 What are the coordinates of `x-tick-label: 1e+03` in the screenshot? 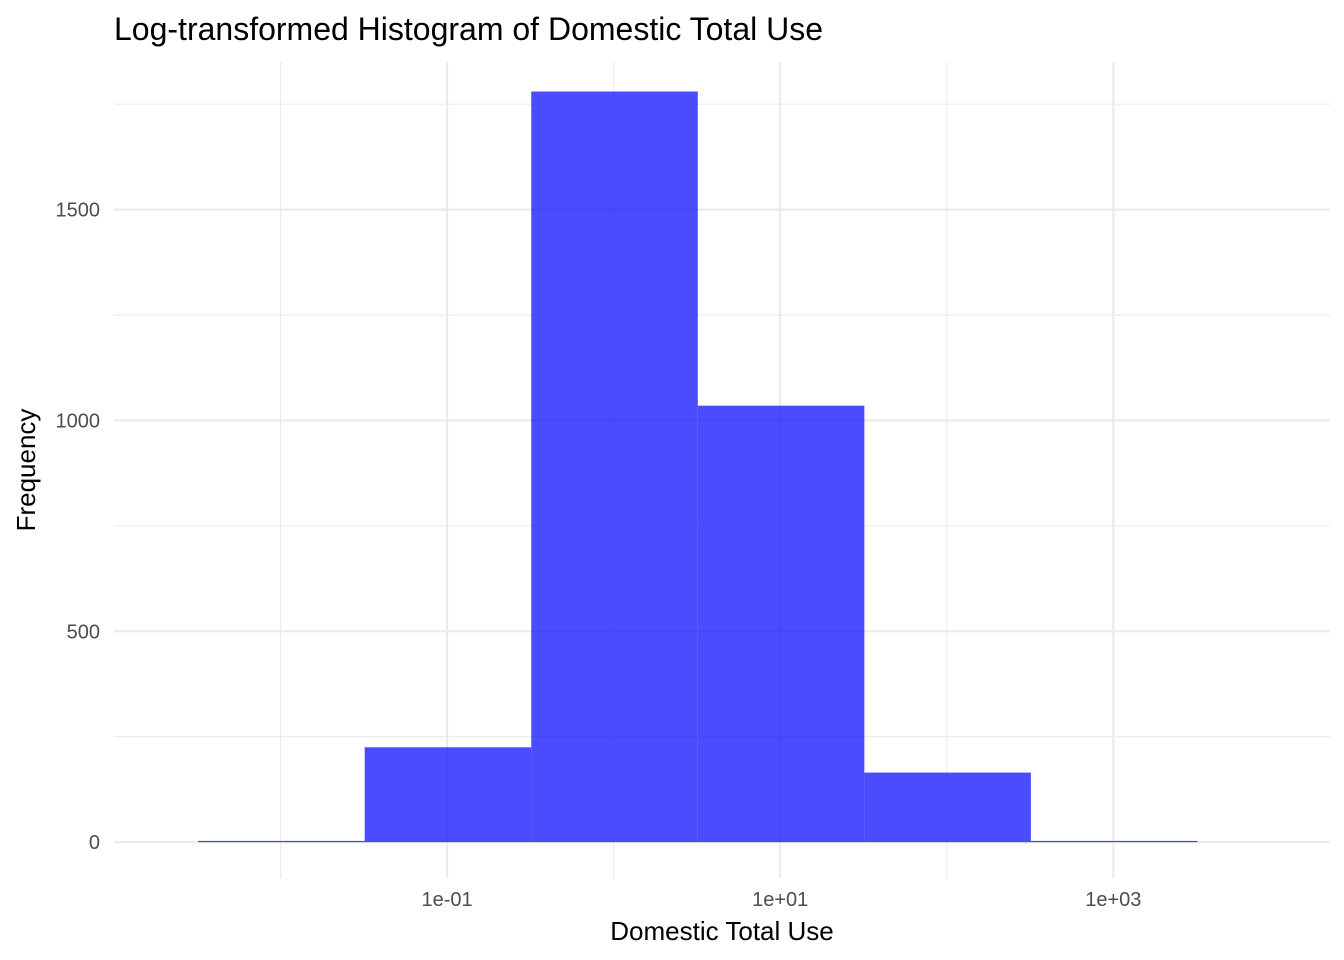 It's located at (1113, 900).